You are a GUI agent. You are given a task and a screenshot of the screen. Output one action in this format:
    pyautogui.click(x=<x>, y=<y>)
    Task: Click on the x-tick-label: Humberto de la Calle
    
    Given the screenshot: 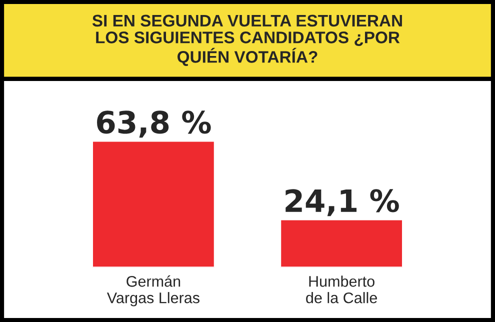 What is the action you would take?
    pyautogui.click(x=341, y=290)
    